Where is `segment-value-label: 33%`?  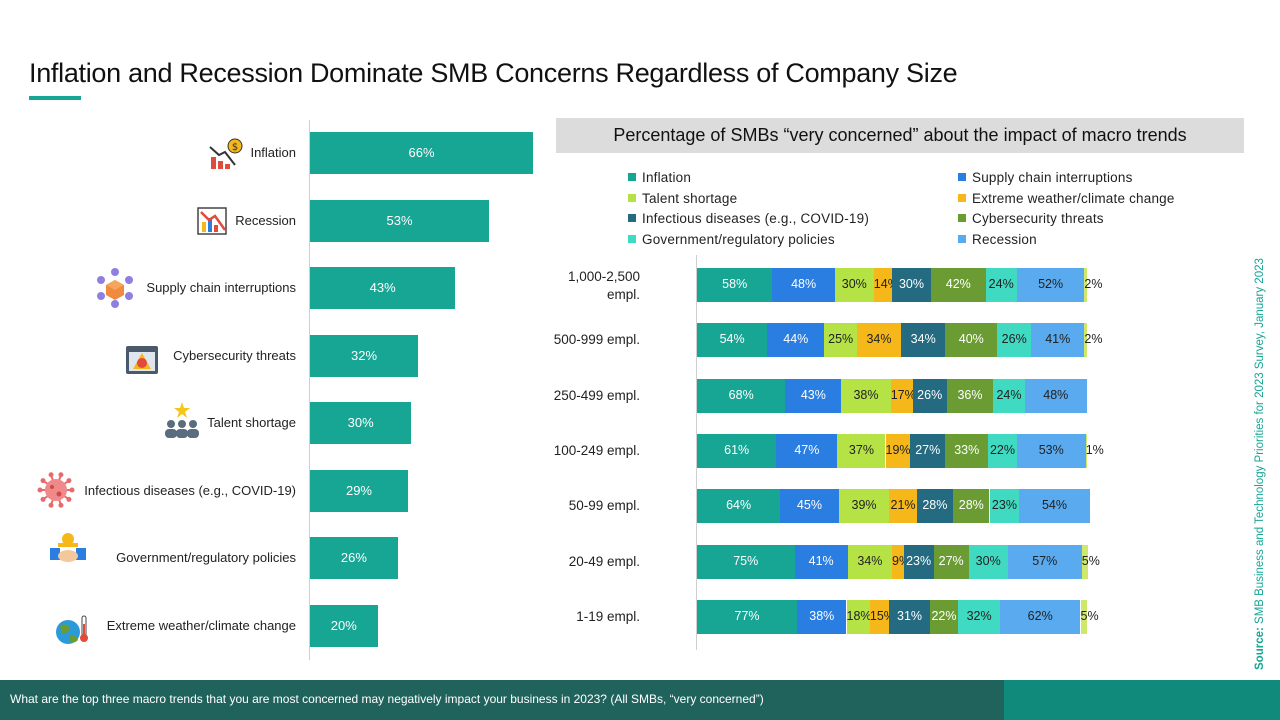
segment-value-label: 33% is located at coordinates (967, 449).